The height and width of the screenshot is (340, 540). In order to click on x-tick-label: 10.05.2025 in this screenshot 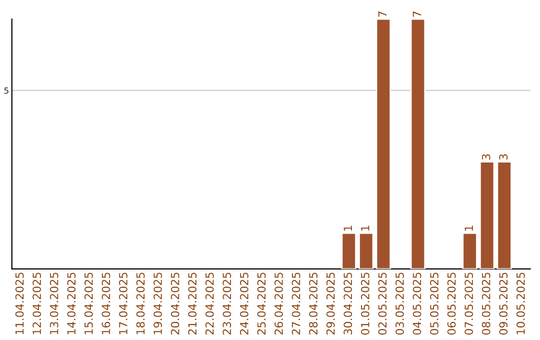, I will do `click(520, 303)`.